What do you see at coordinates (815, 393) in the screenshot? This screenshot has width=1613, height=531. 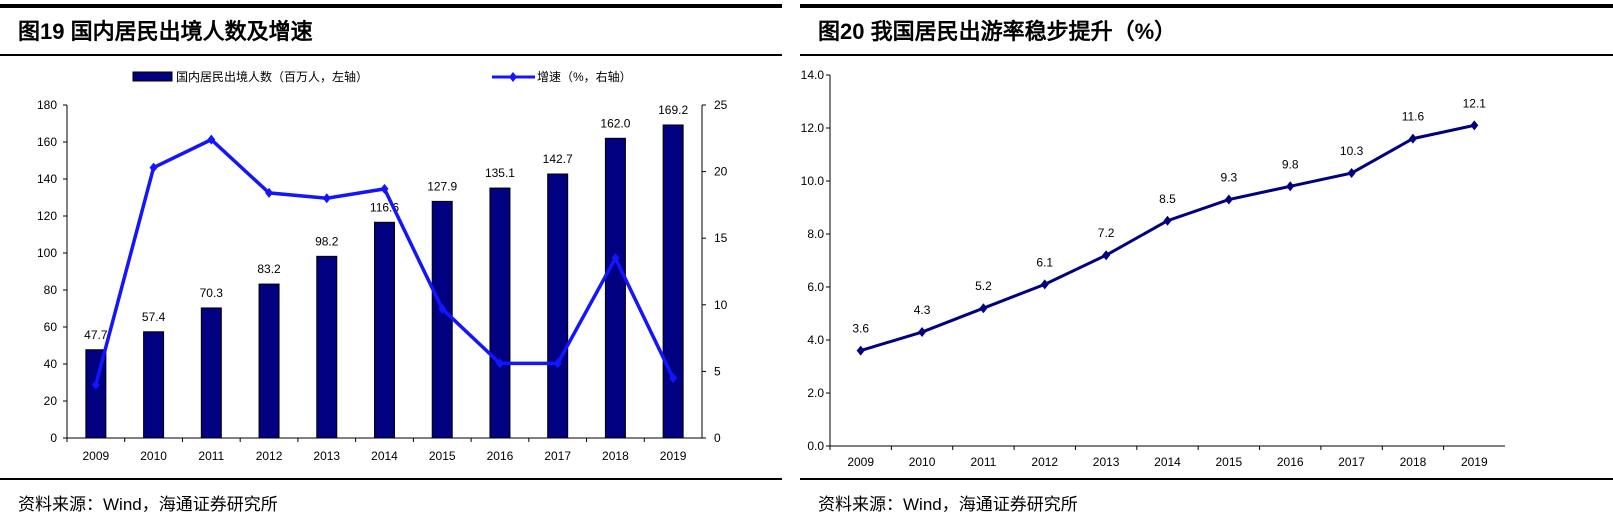 I see `y-tick-label: 2.0` at bounding box center [815, 393].